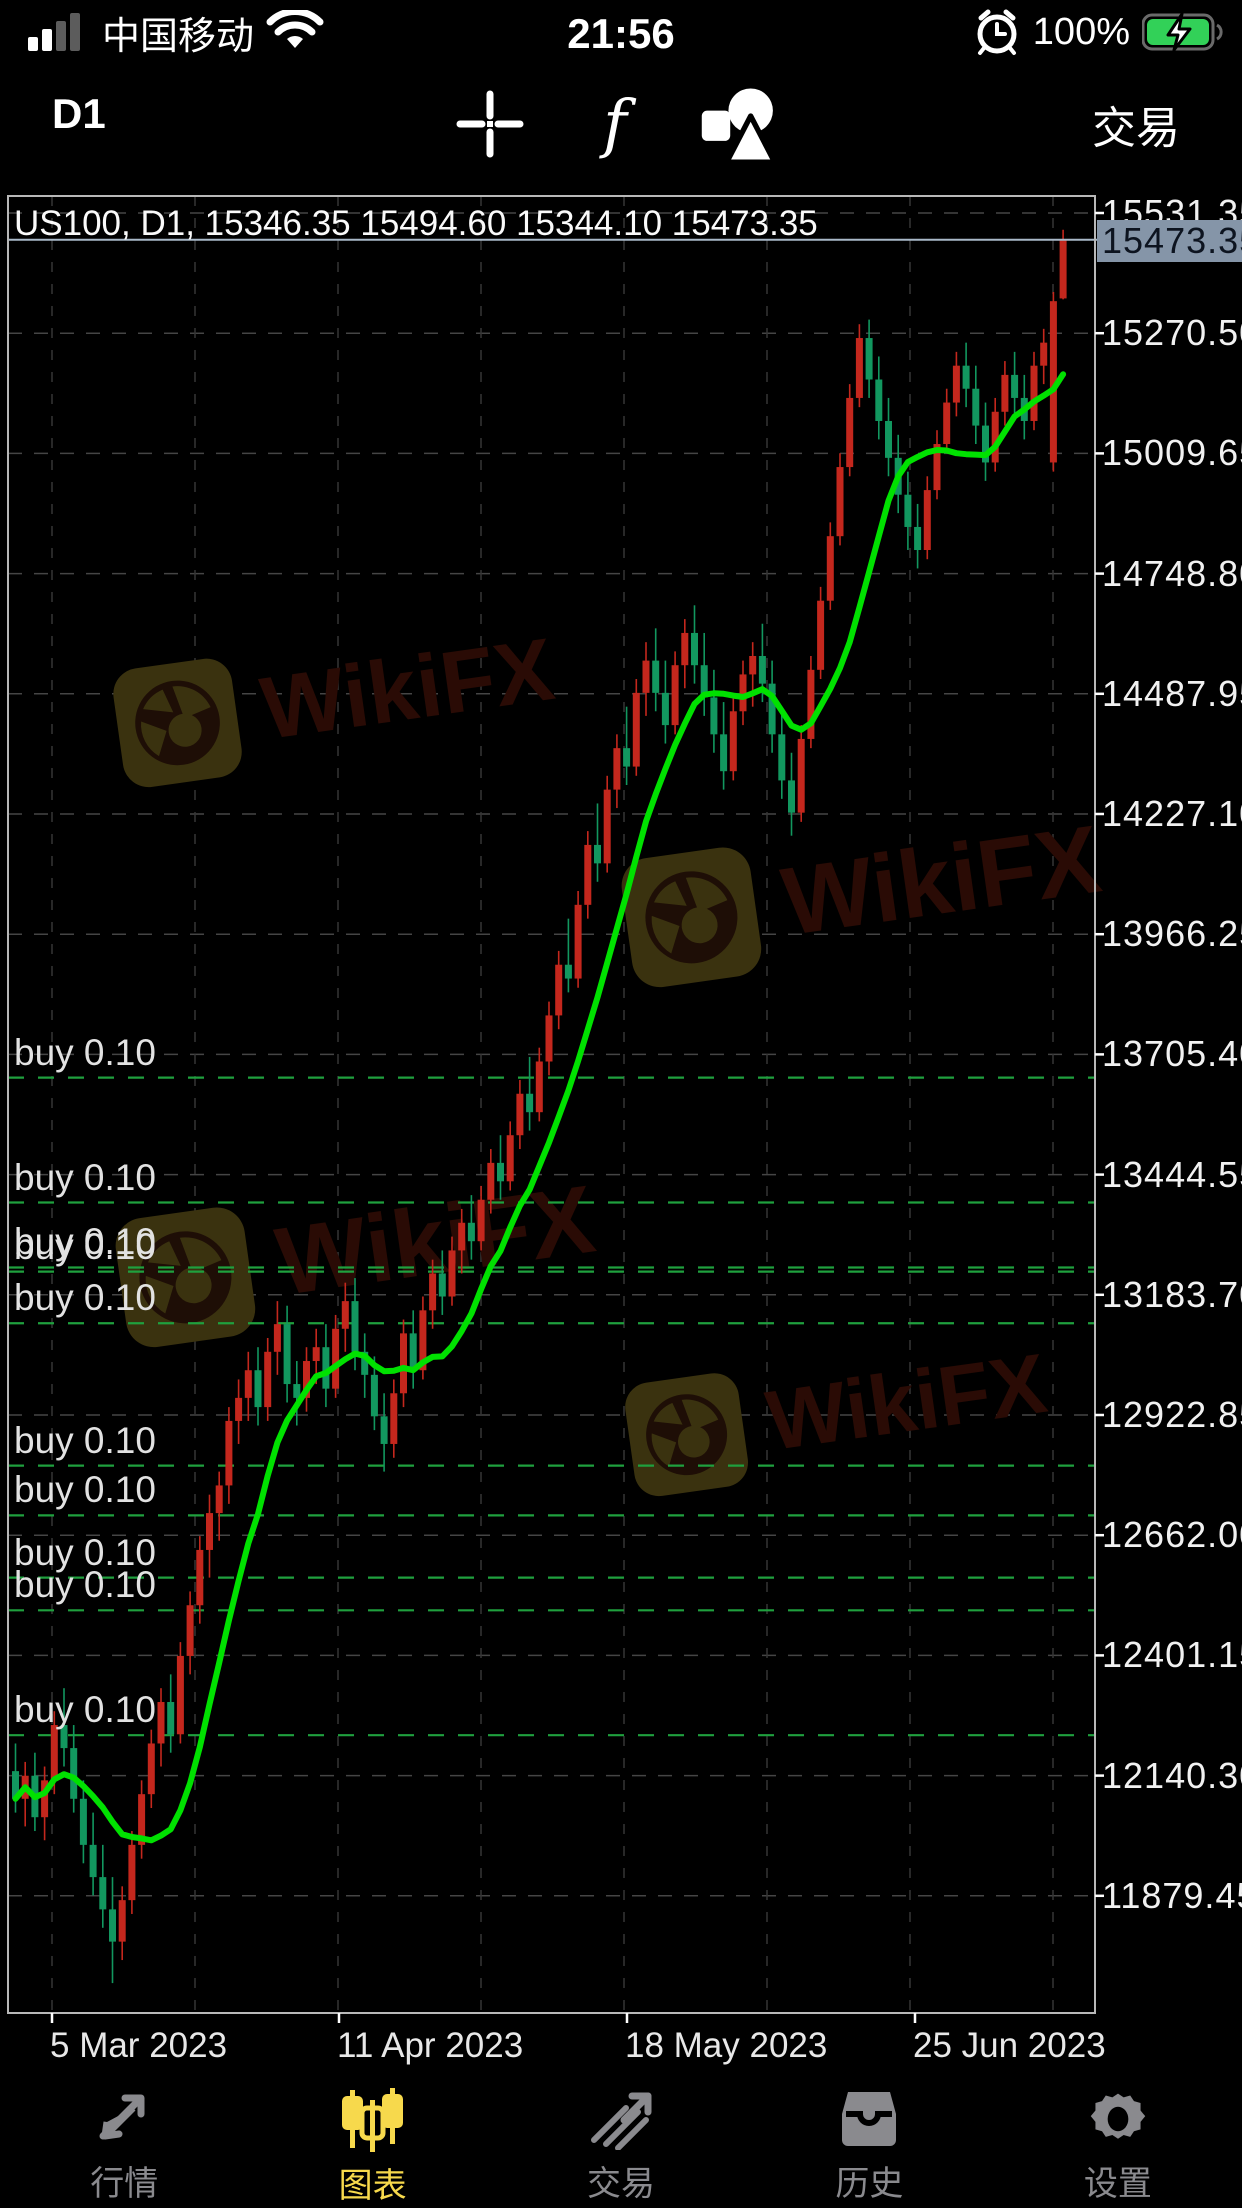 This screenshot has height=2208, width=1242. Describe the element at coordinates (869, 2119) in the screenshot. I see `history-box-icon` at that location.